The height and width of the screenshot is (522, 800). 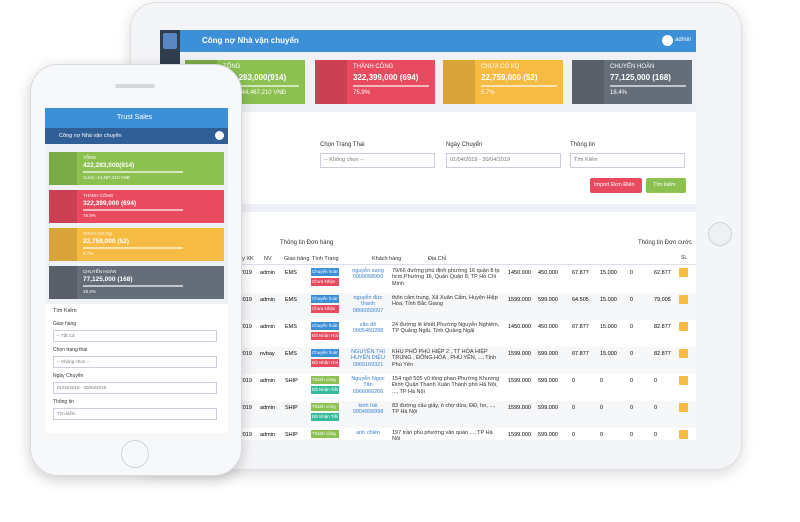 What do you see at coordinates (368, 358) in the screenshot?
I see `cell-customer: NGUYỄN THỊ HUYỀN DIỆU 0969169321` at bounding box center [368, 358].